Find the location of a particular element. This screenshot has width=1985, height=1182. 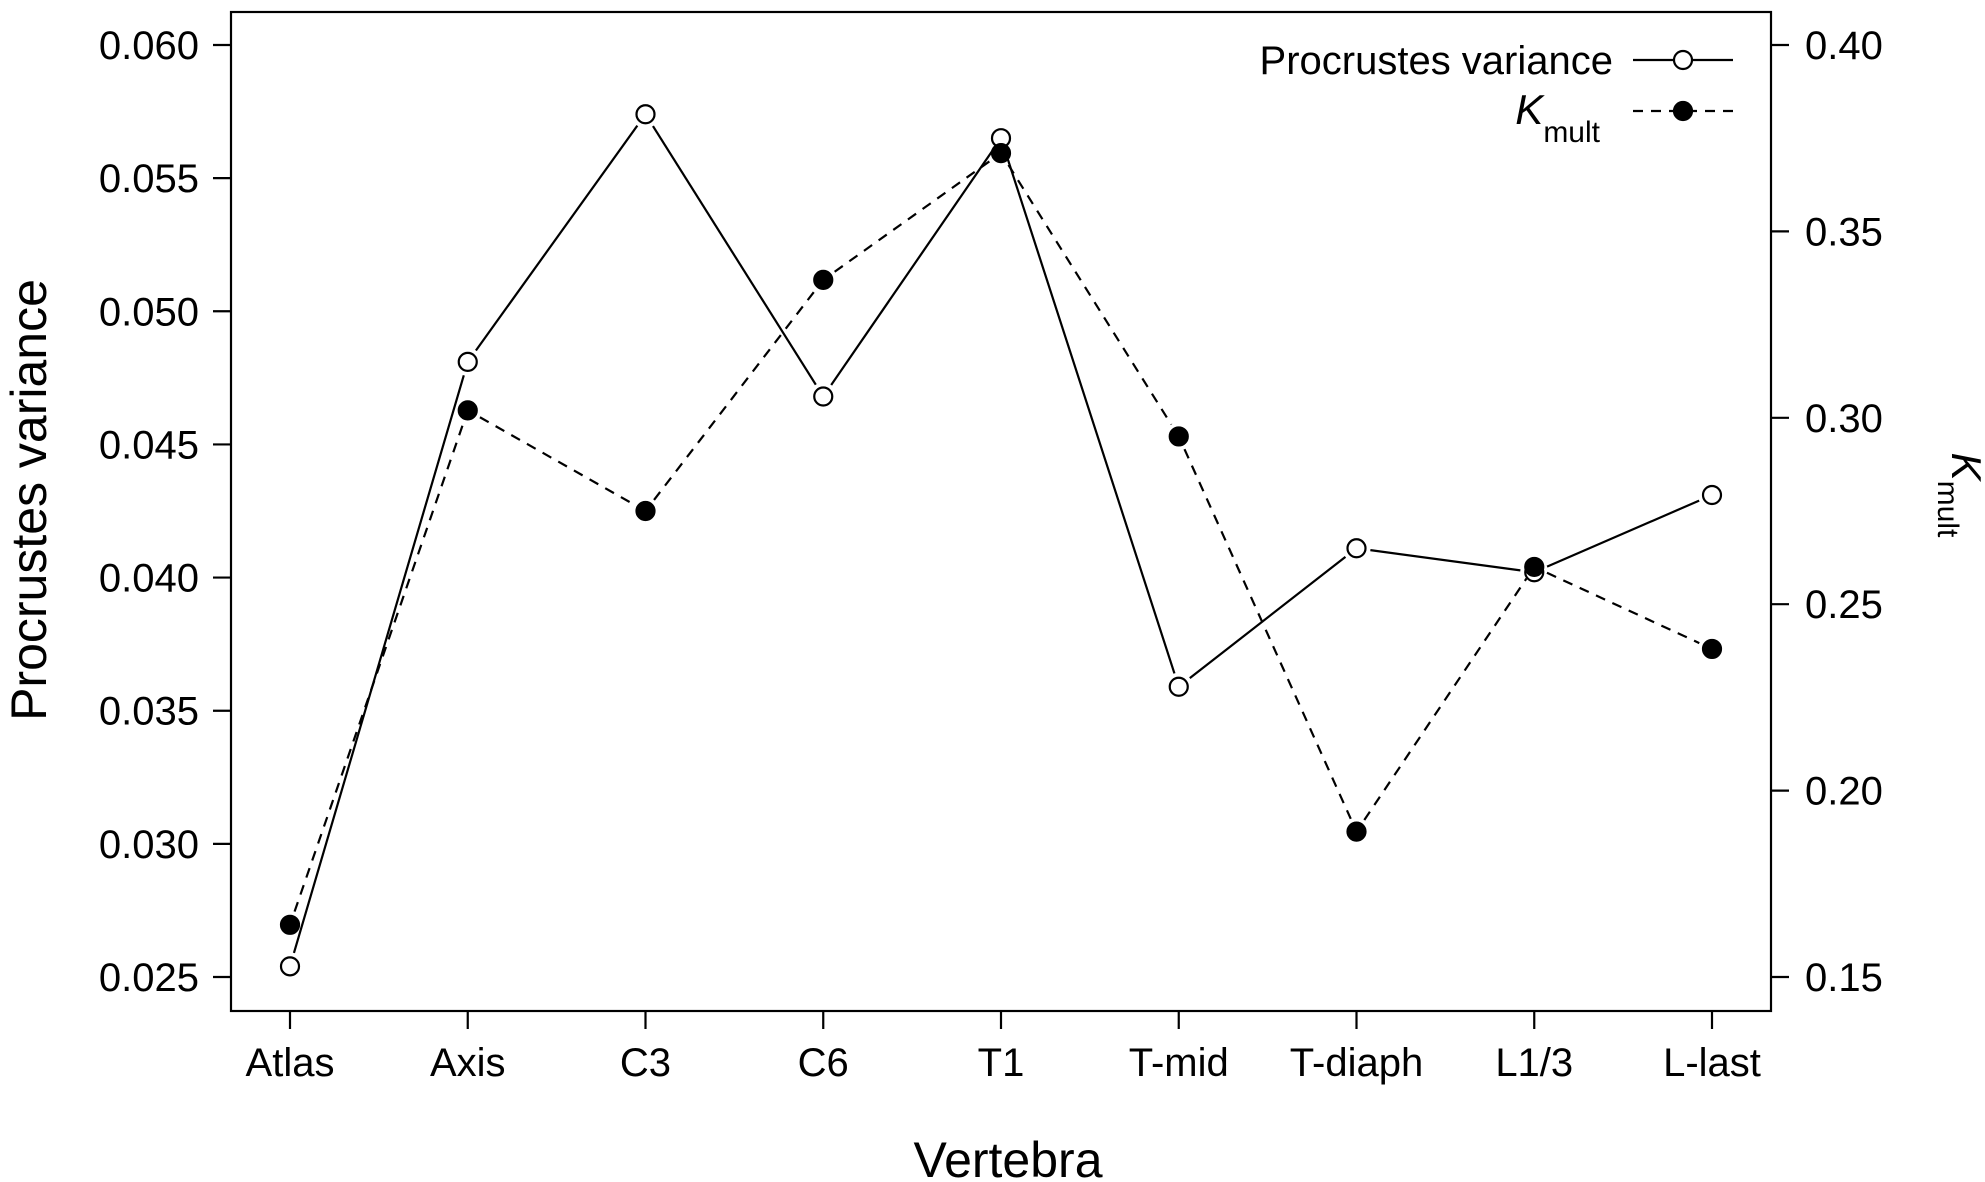

legend-label-procrustes: Procrustes variance is located at coordinates (1436, 61).